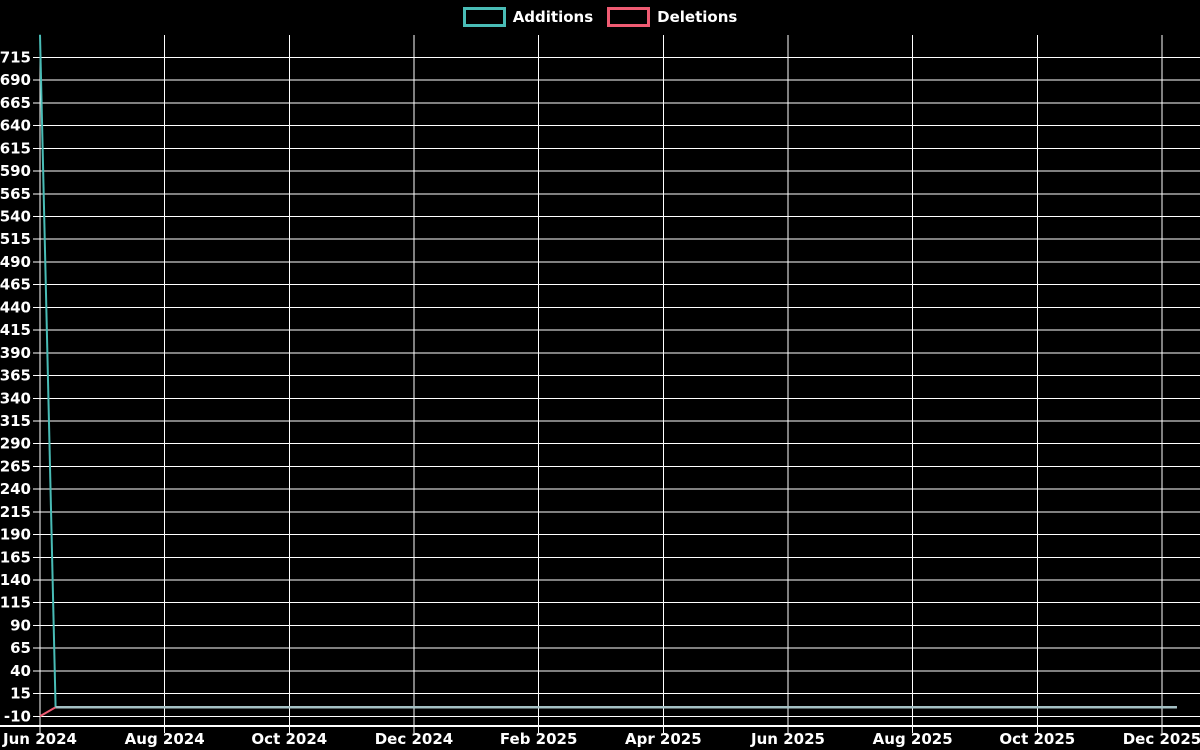 The width and height of the screenshot is (1200, 750). Describe the element at coordinates (15, 489) in the screenshot. I see `y-tick-label: 240` at that location.